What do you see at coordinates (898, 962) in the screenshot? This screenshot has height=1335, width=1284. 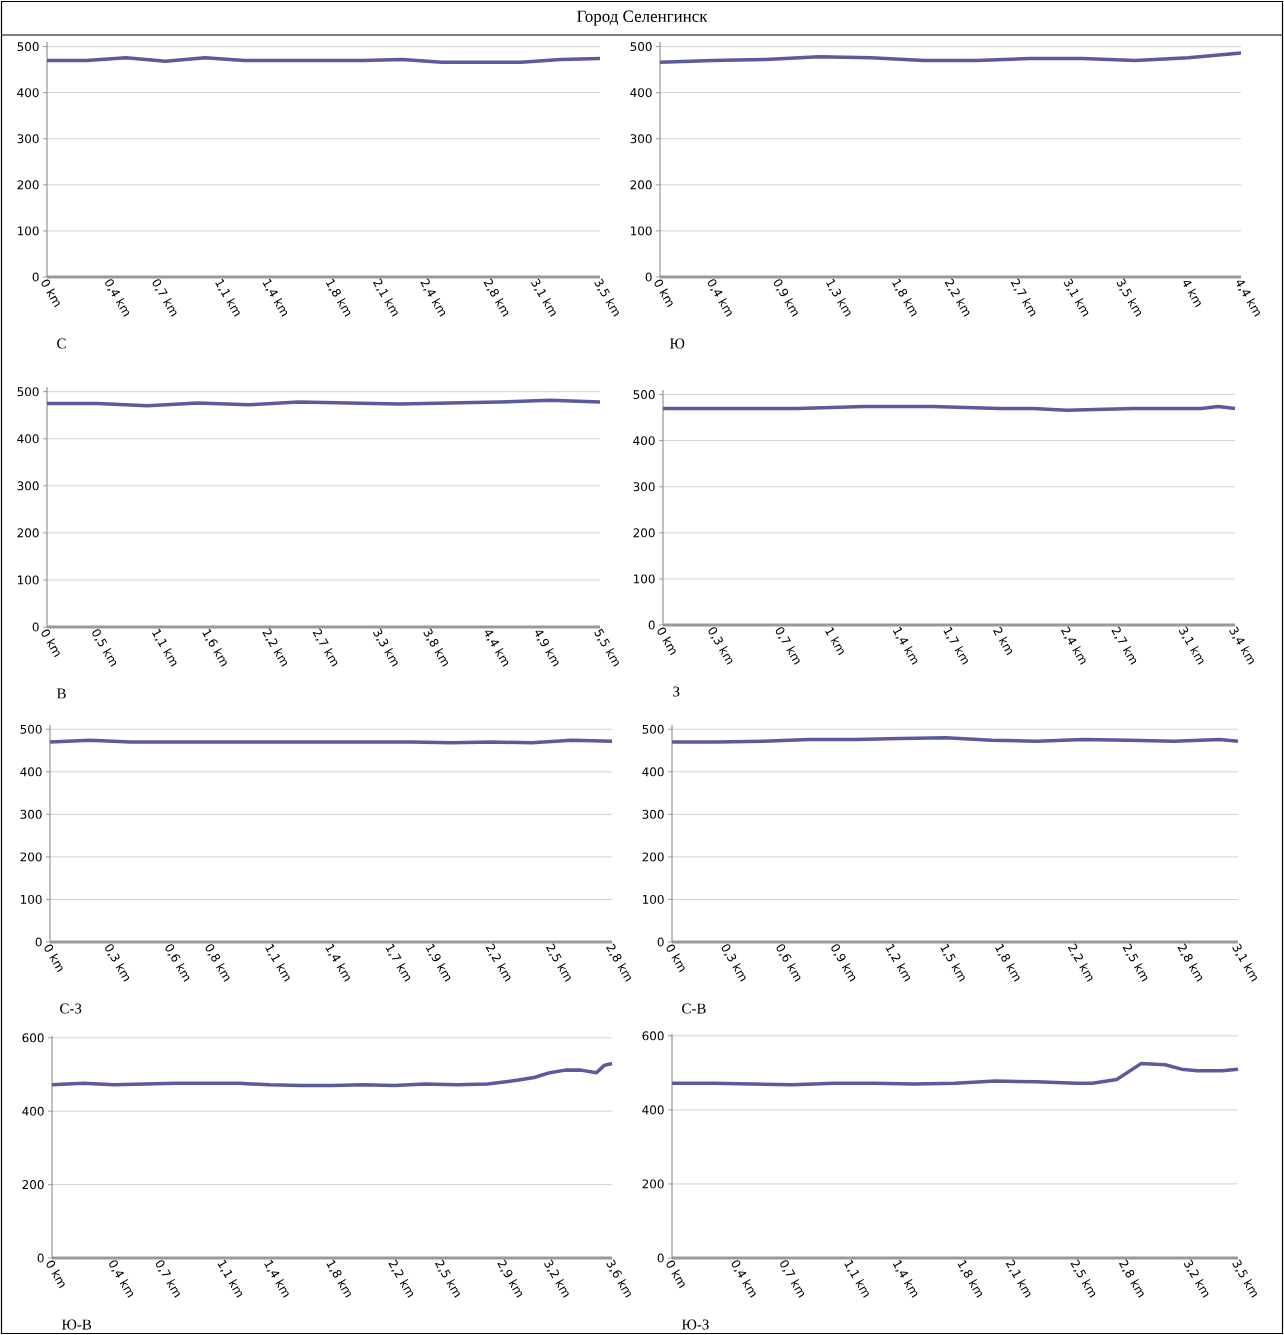 I see `x-tick-label: 1,2 km` at bounding box center [898, 962].